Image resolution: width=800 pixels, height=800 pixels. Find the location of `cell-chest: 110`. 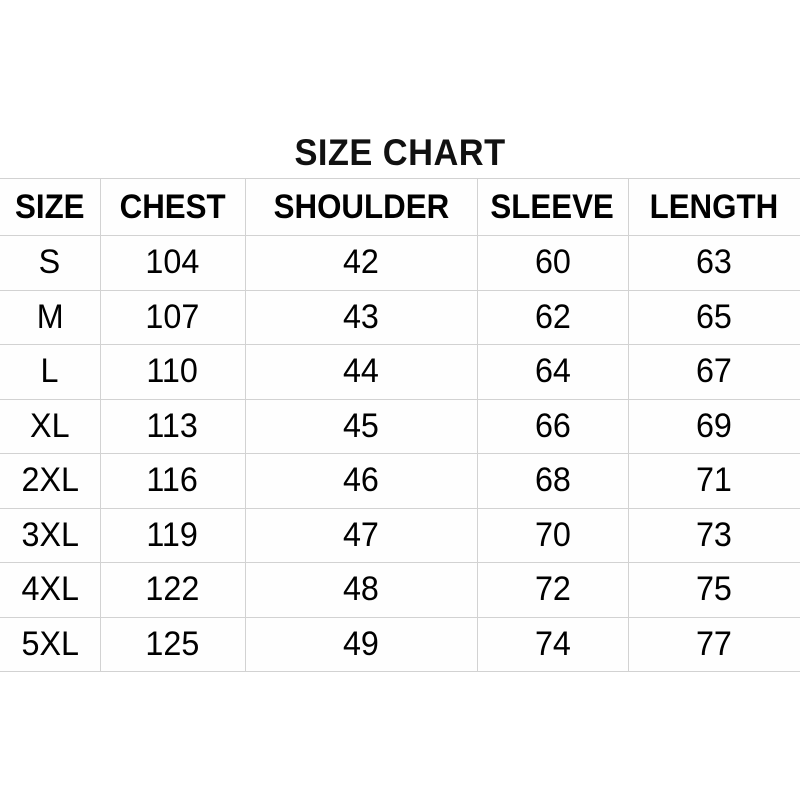

cell-chest: 110 is located at coordinates (172, 372).